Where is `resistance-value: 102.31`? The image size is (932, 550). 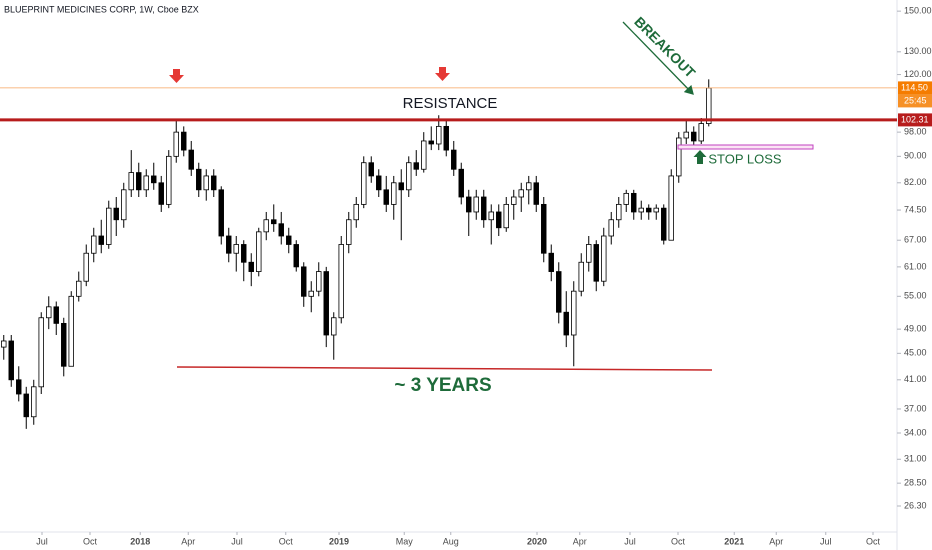
resistance-value: 102.31 is located at coordinates (915, 119).